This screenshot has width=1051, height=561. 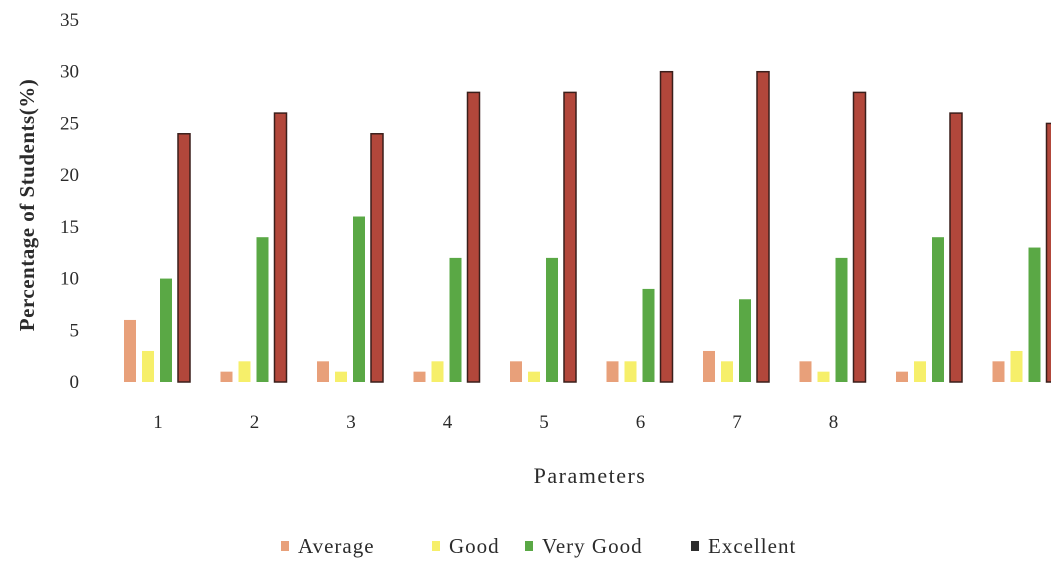 What do you see at coordinates (69, 201) in the screenshot?
I see `y-axis-ticks: 0 5 10 15 20 25 30 35` at bounding box center [69, 201].